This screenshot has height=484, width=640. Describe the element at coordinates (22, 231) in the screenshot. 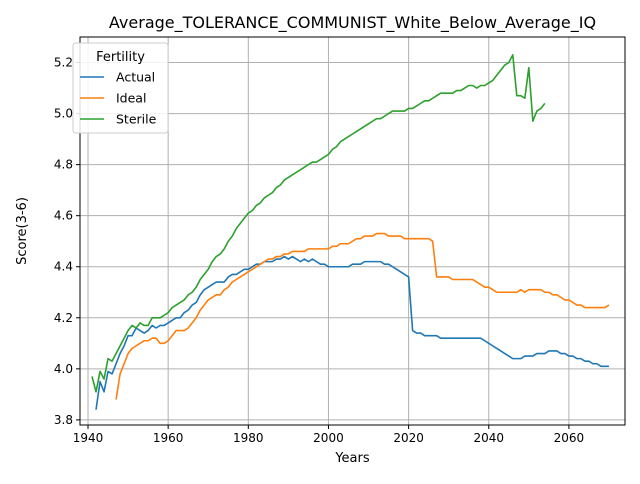

I see `y-axis-label: Score(3-6)` at that location.